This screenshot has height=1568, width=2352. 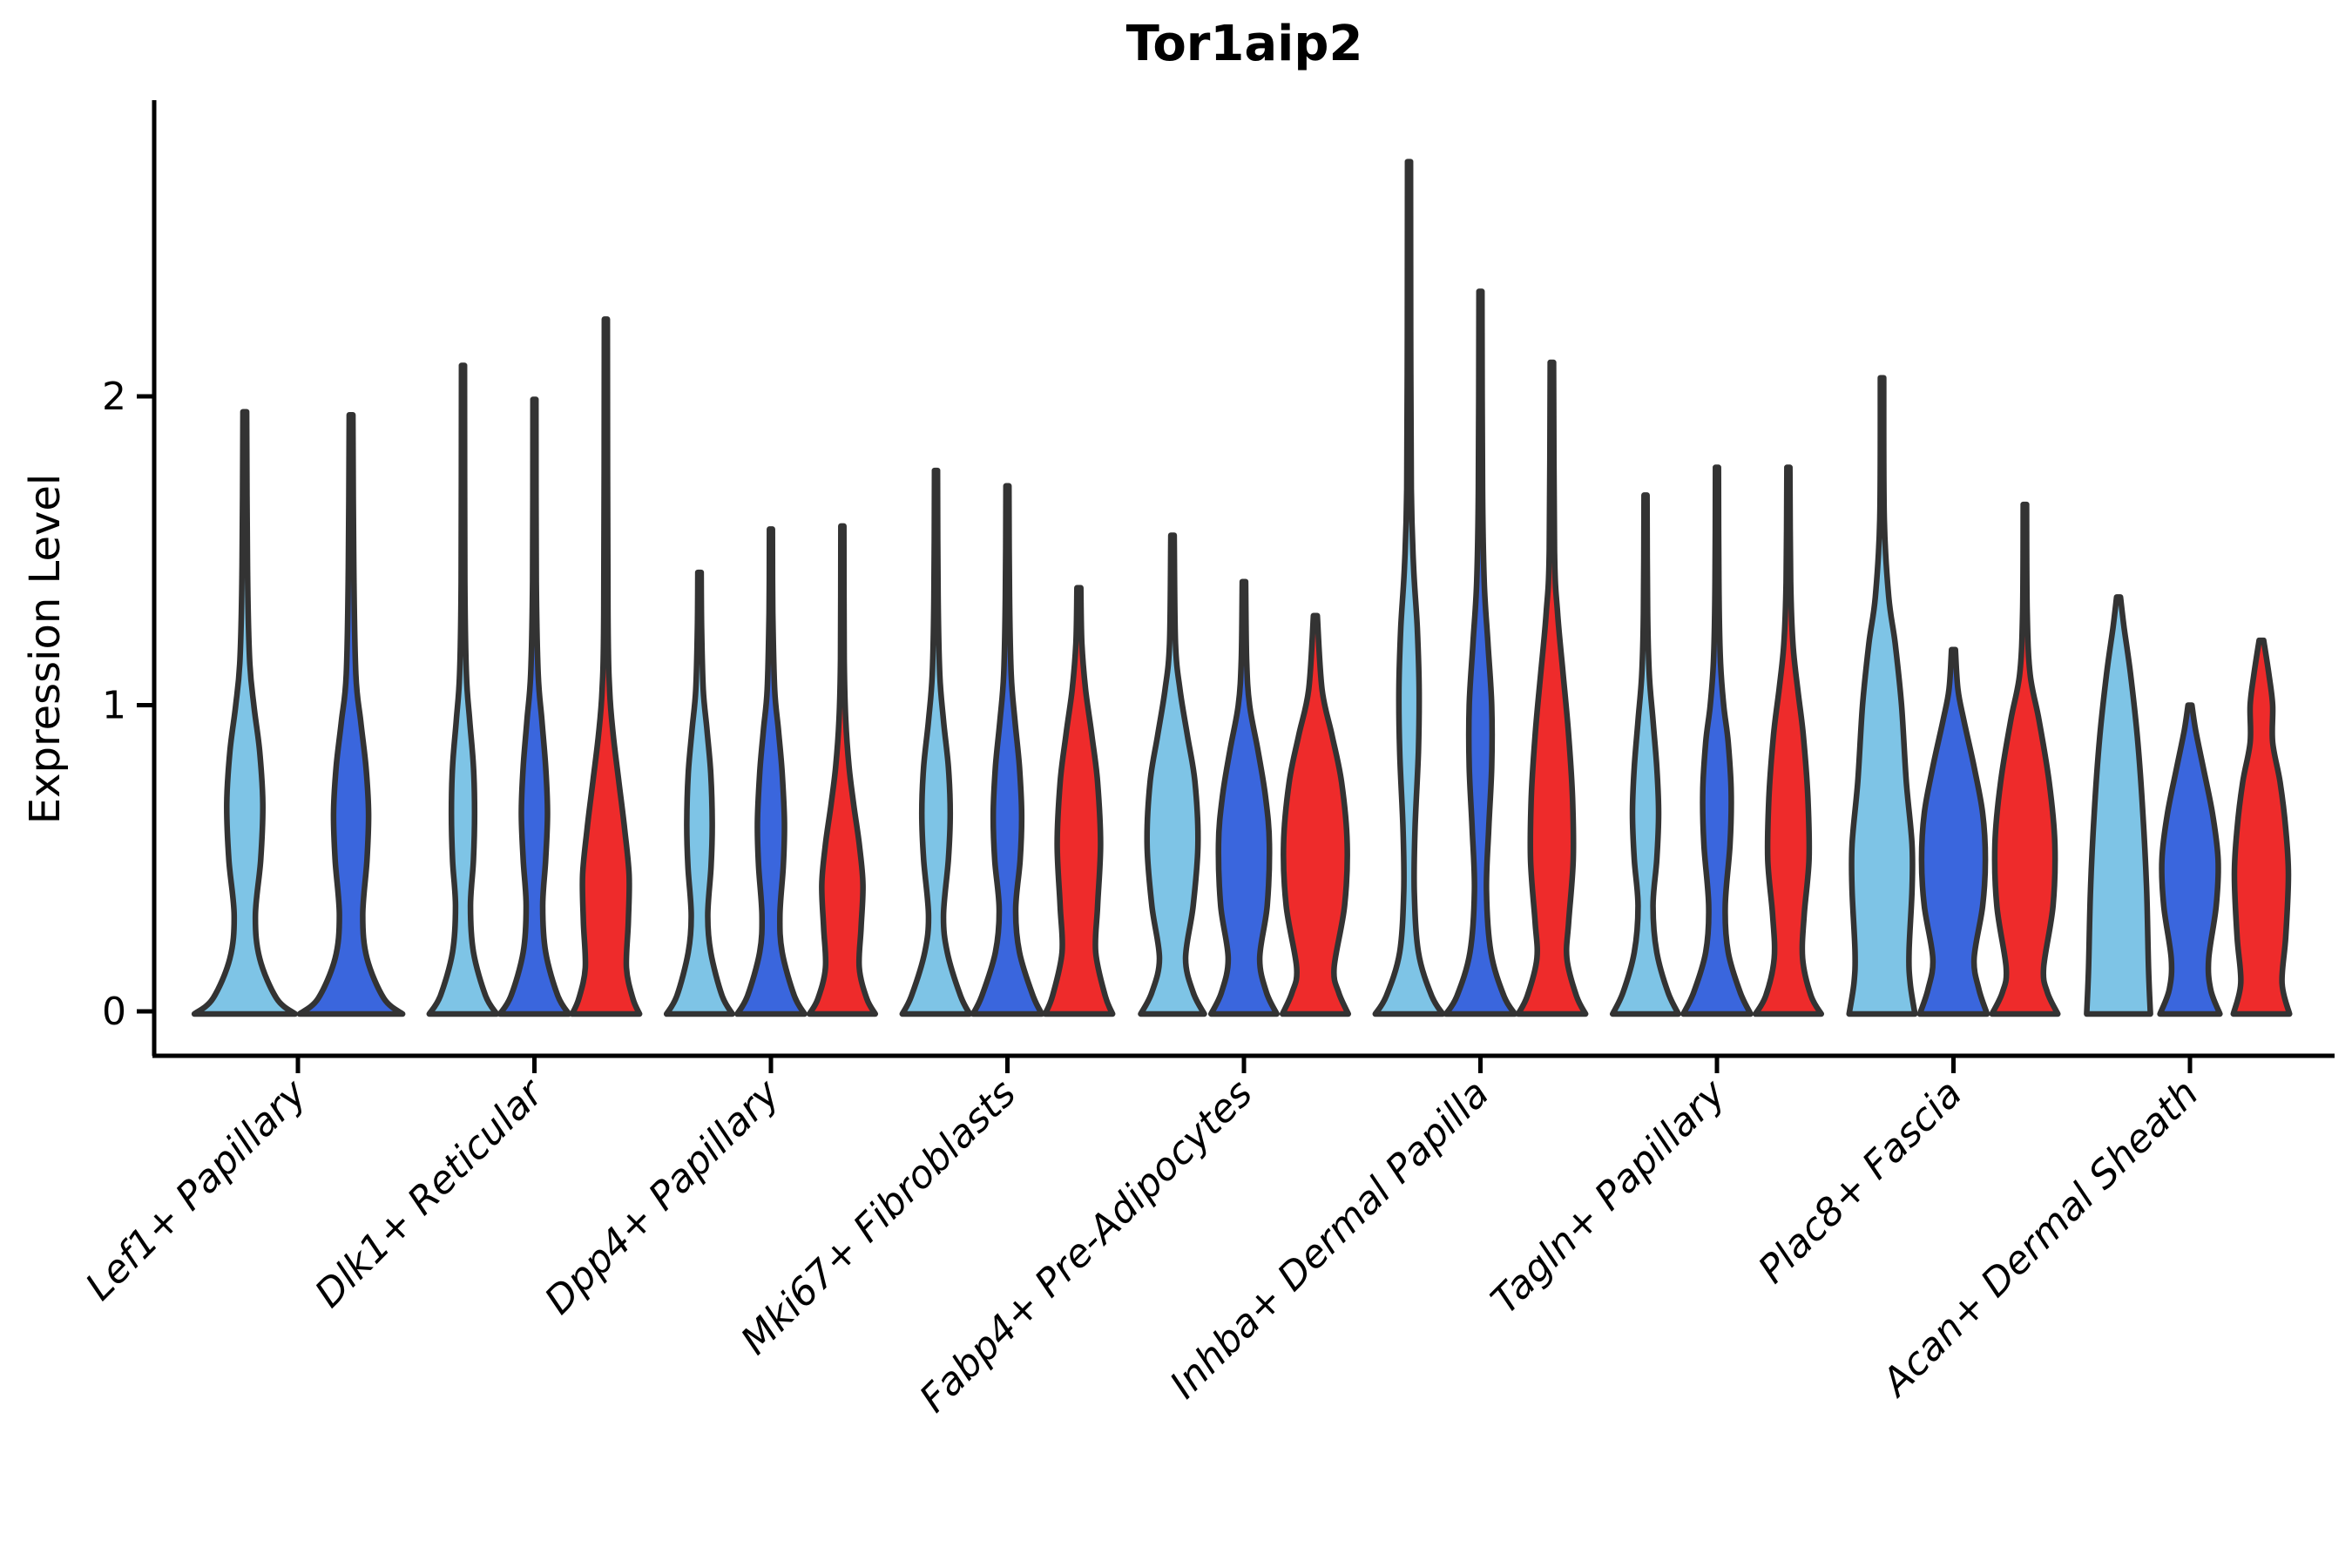 What do you see at coordinates (114, 1012) in the screenshot?
I see `y-tick-label: 0` at bounding box center [114, 1012].